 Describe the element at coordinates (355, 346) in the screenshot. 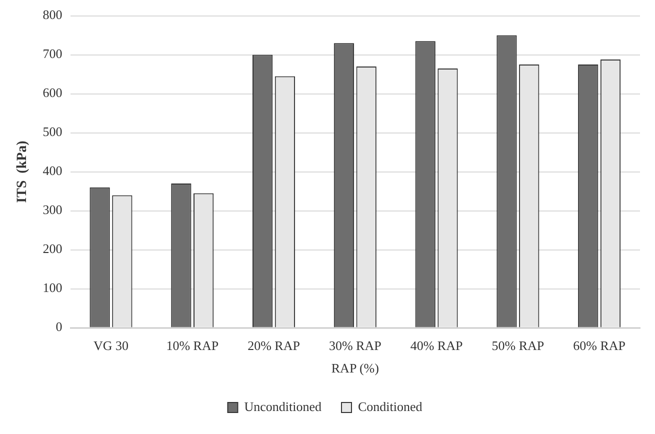

I see `x-tick-label: 30% RAP` at that location.